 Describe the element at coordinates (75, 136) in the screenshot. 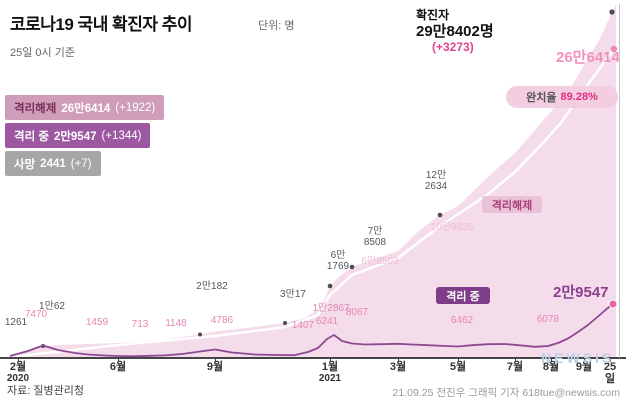

I see `legend-value: 2만9547` at that location.